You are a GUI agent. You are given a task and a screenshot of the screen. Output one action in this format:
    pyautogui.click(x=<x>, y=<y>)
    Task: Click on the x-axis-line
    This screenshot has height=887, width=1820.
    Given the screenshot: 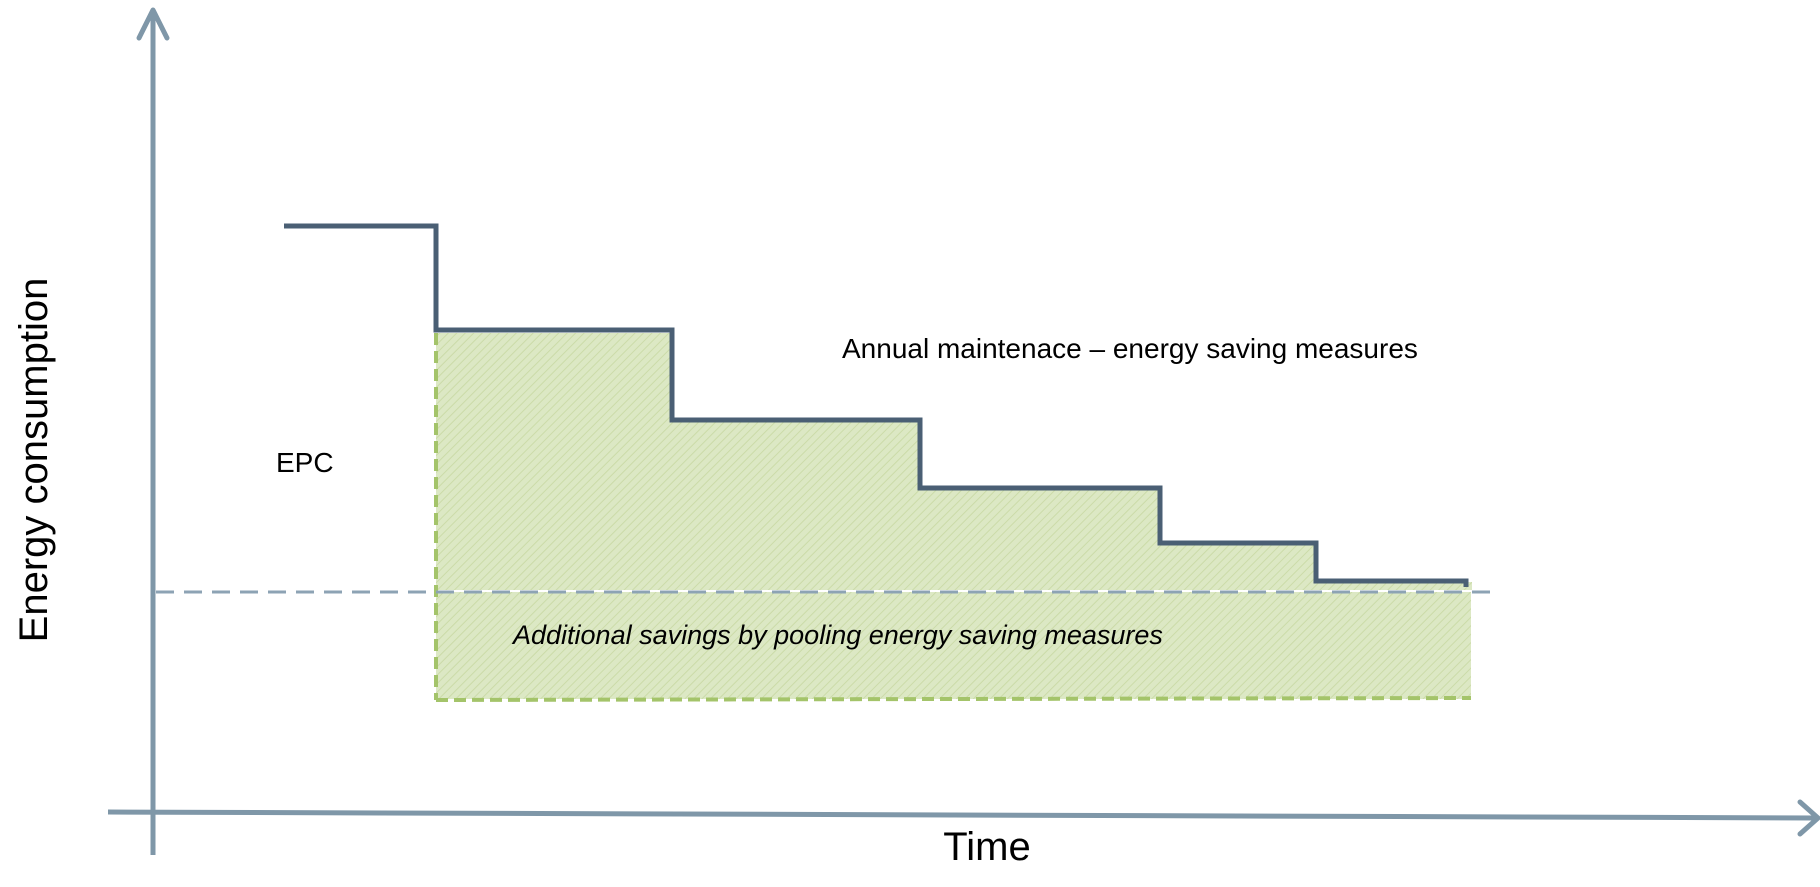 What is the action you would take?
    pyautogui.click(x=962, y=815)
    